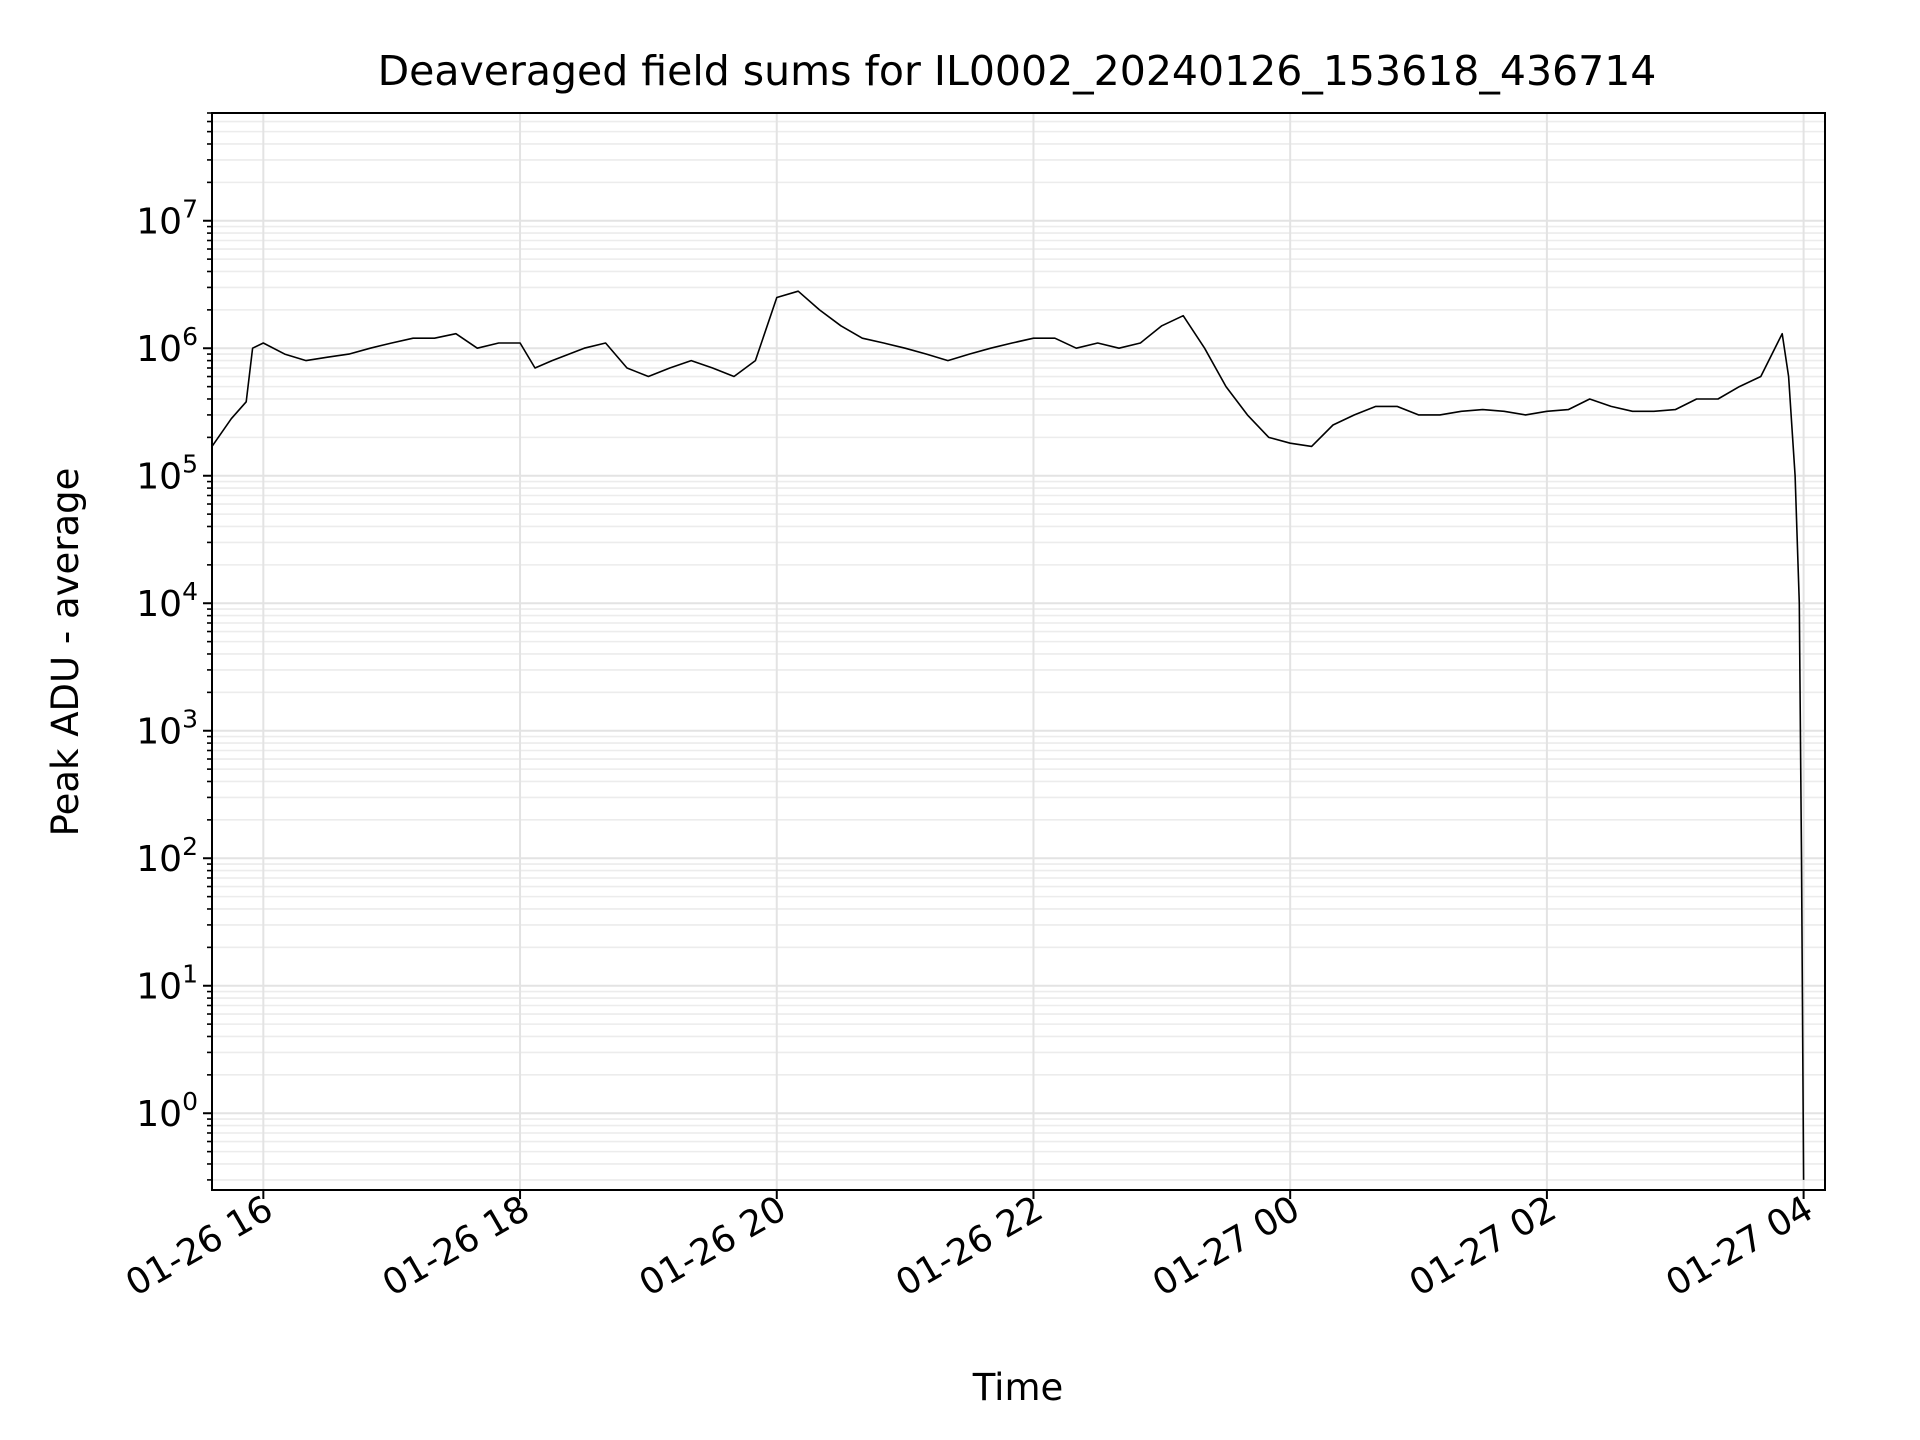  I want to click on y-tick-exponent: 7, so click(190, 209).